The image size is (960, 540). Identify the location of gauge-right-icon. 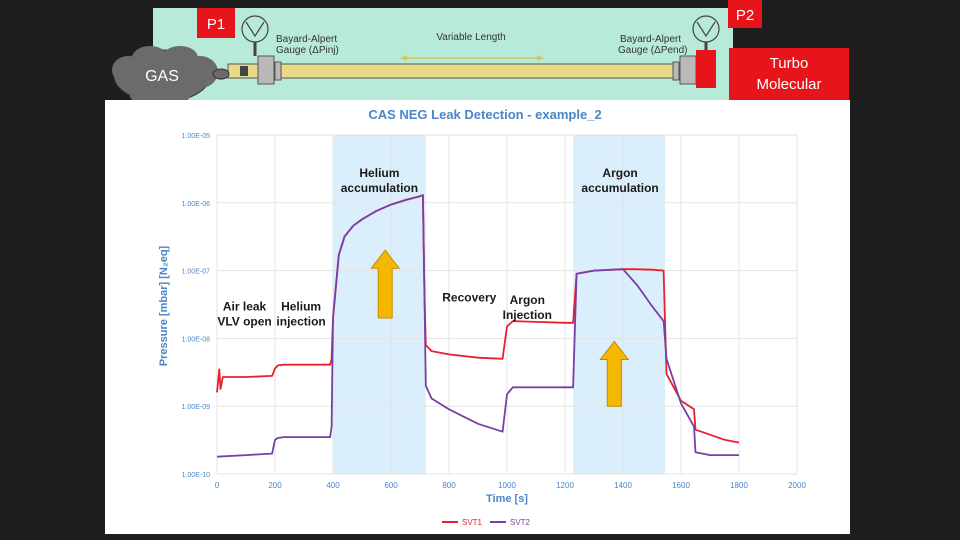
(706, 32).